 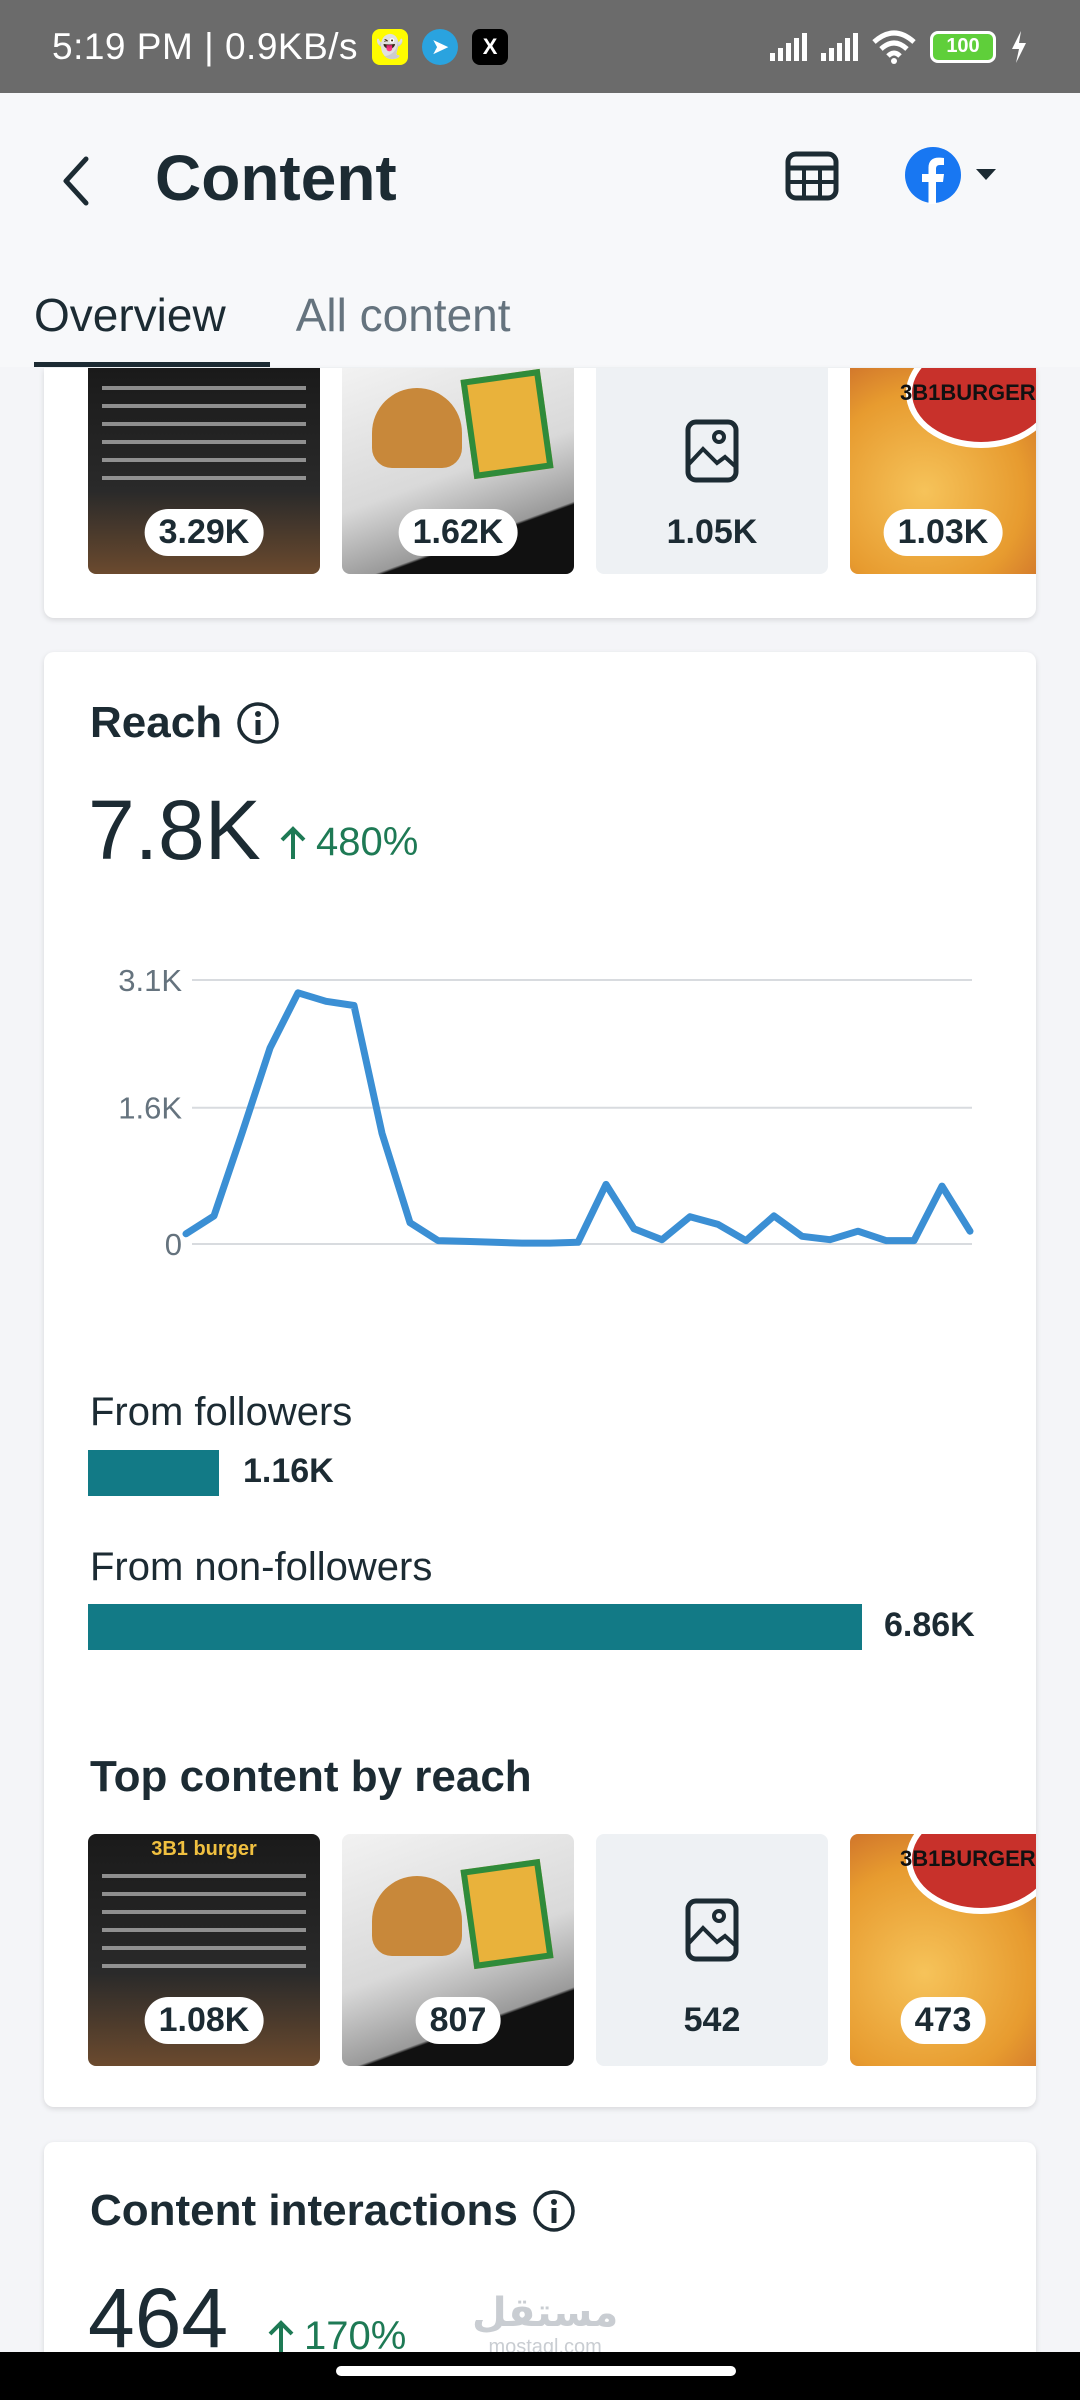 I want to click on interactions-value: 464, so click(x=158, y=2318).